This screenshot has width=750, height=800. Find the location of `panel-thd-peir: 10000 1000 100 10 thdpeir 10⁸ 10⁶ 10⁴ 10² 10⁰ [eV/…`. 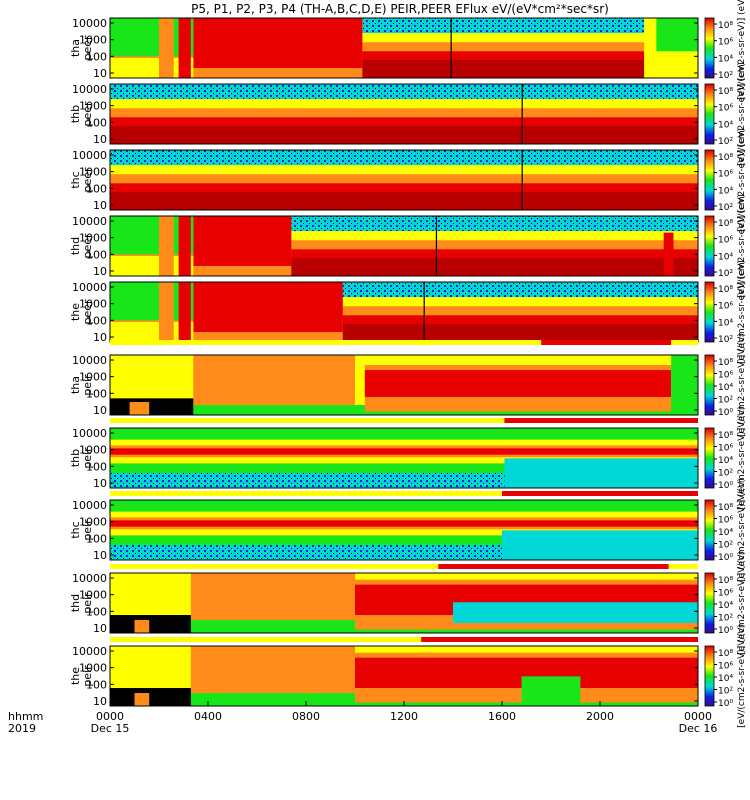

panel-thd-peir: 10000 1000 100 10 thdpeir 10⁸ 10⁶ 10⁴ 10² 10⁰ [eV/… is located at coordinates (408, 603).